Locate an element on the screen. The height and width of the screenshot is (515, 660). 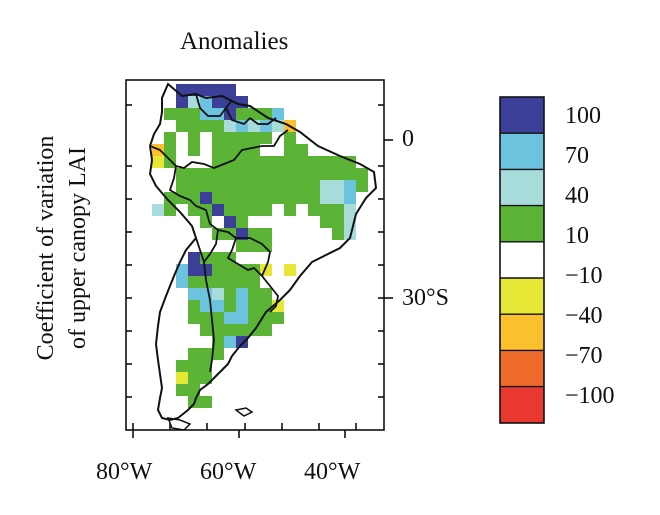
country-borders is located at coordinates (219, 233).